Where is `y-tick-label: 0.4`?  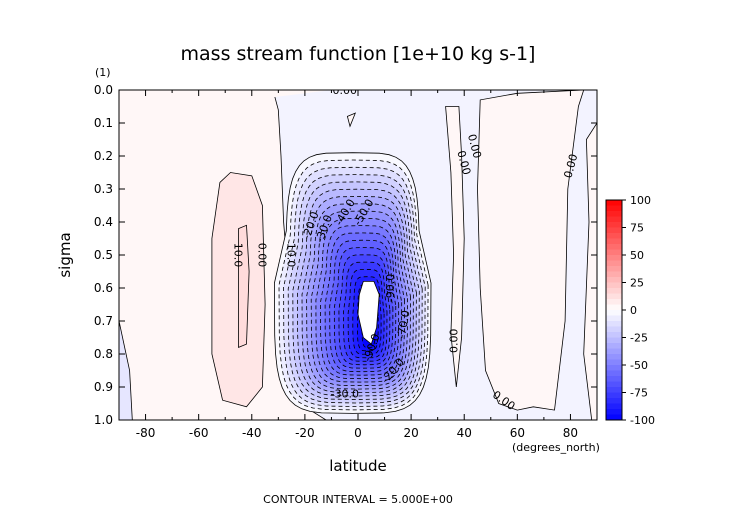 y-tick-label: 0.4 is located at coordinates (103, 222).